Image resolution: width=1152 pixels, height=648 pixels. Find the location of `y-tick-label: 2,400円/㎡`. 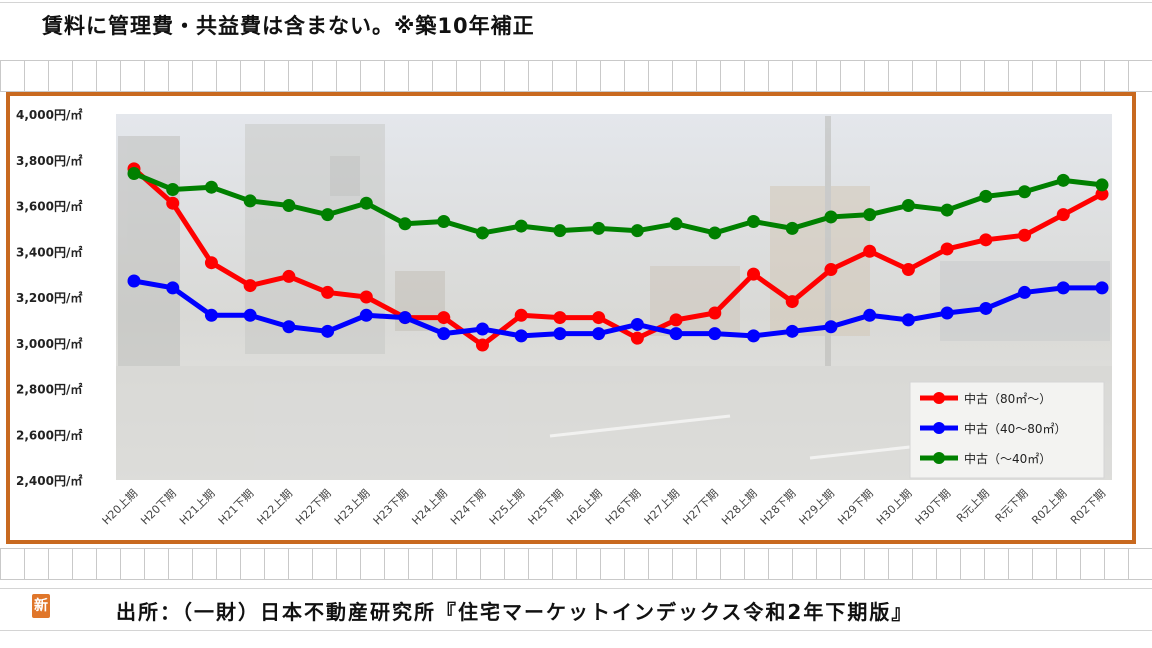

y-tick-label: 2,400円/㎡ is located at coordinates (49, 480).